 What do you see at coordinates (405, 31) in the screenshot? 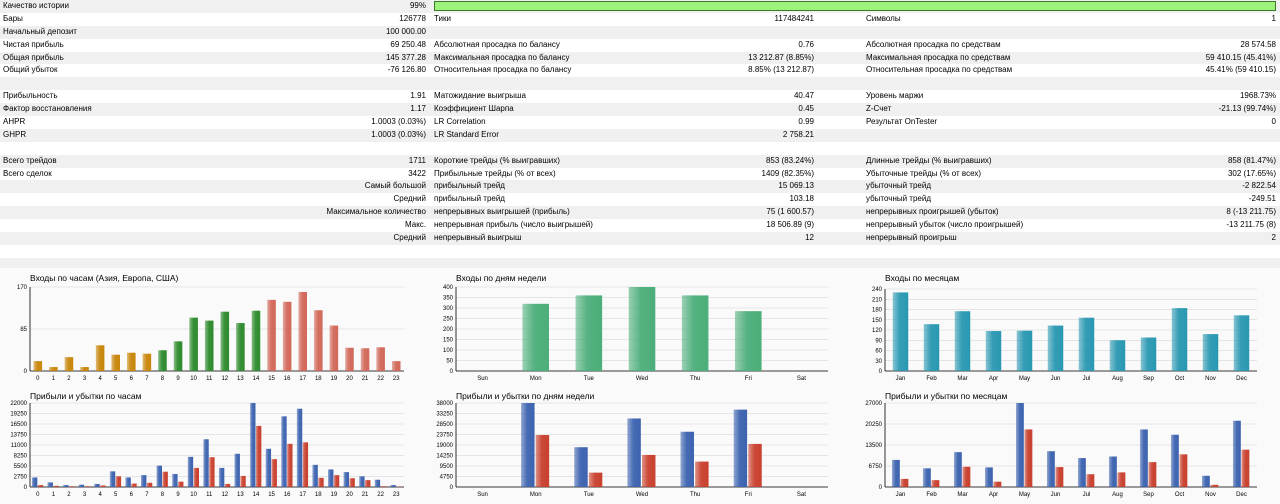
I see `stat-value: 100 000.00` at bounding box center [405, 31].